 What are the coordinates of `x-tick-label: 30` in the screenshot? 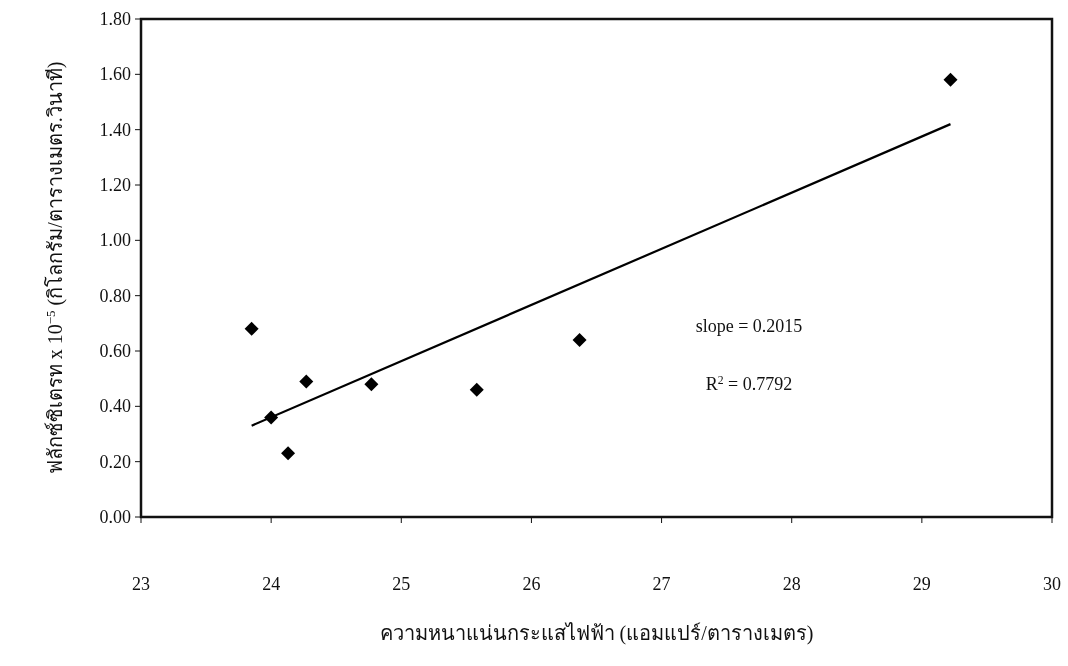 It's located at (1052, 584).